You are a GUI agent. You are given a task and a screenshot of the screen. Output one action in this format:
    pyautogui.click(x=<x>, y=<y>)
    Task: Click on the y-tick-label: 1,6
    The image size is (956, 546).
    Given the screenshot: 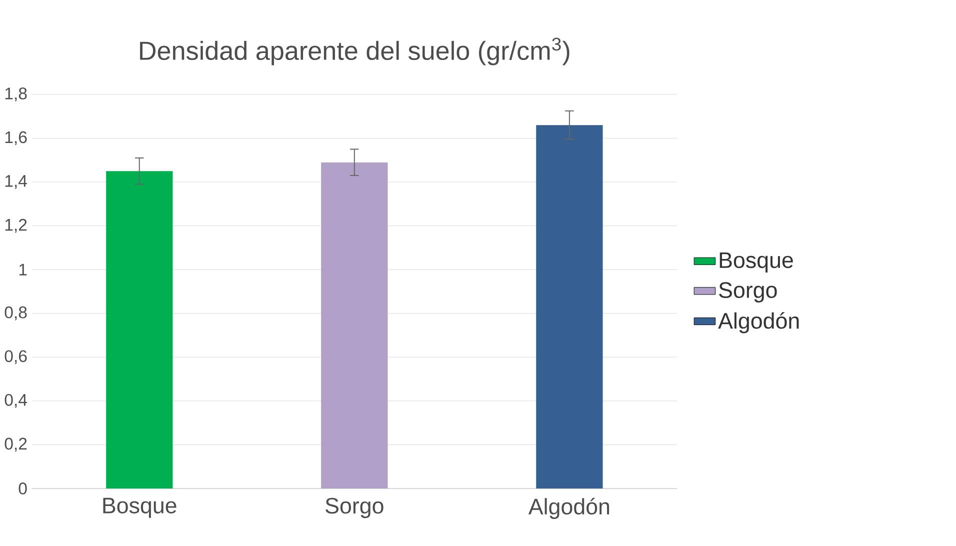 What is the action you would take?
    pyautogui.click(x=16, y=138)
    